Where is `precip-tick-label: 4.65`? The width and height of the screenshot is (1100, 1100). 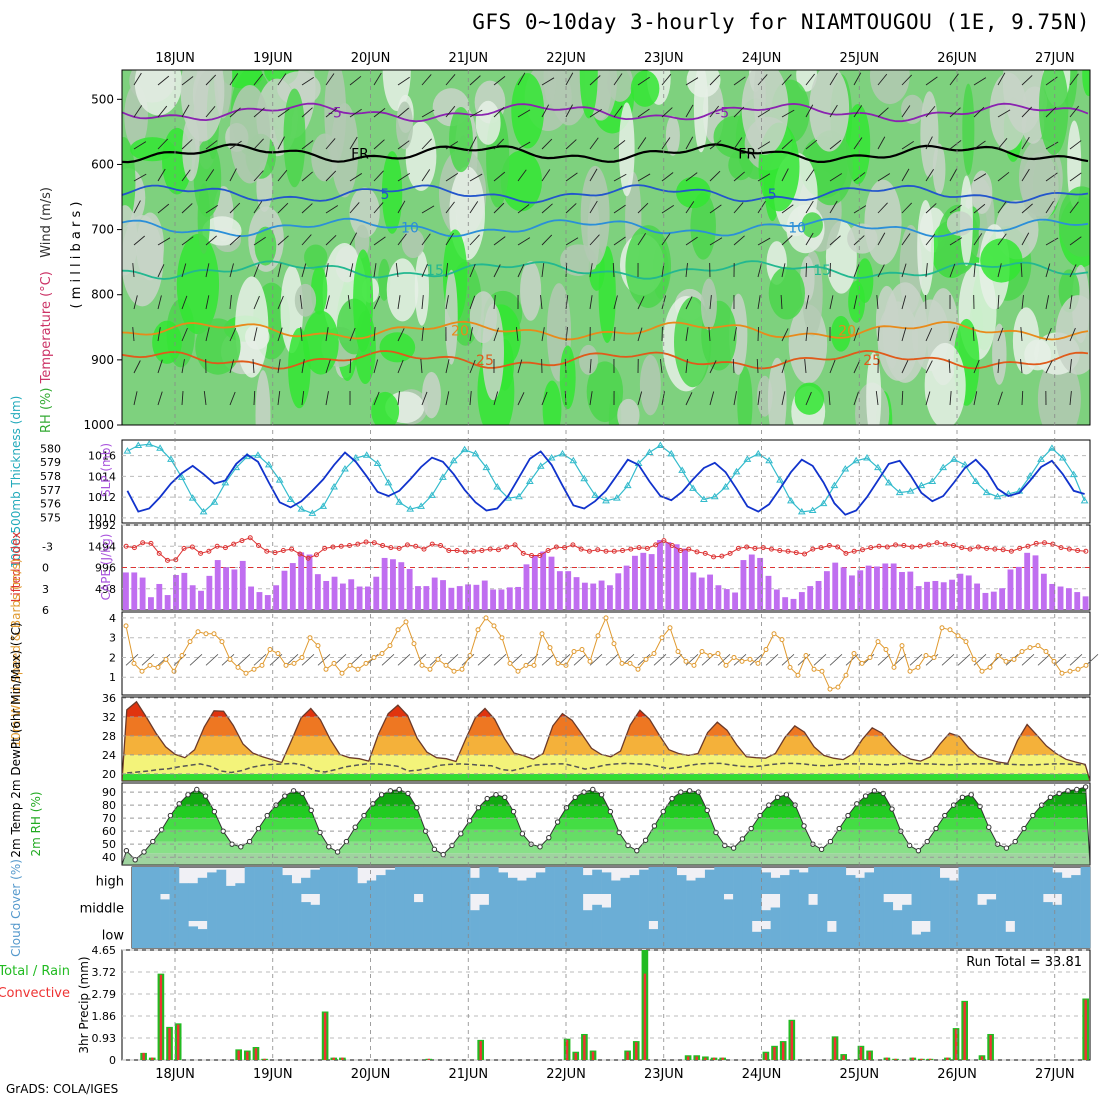 precip-tick-label: 4.65 is located at coordinates (104, 950).